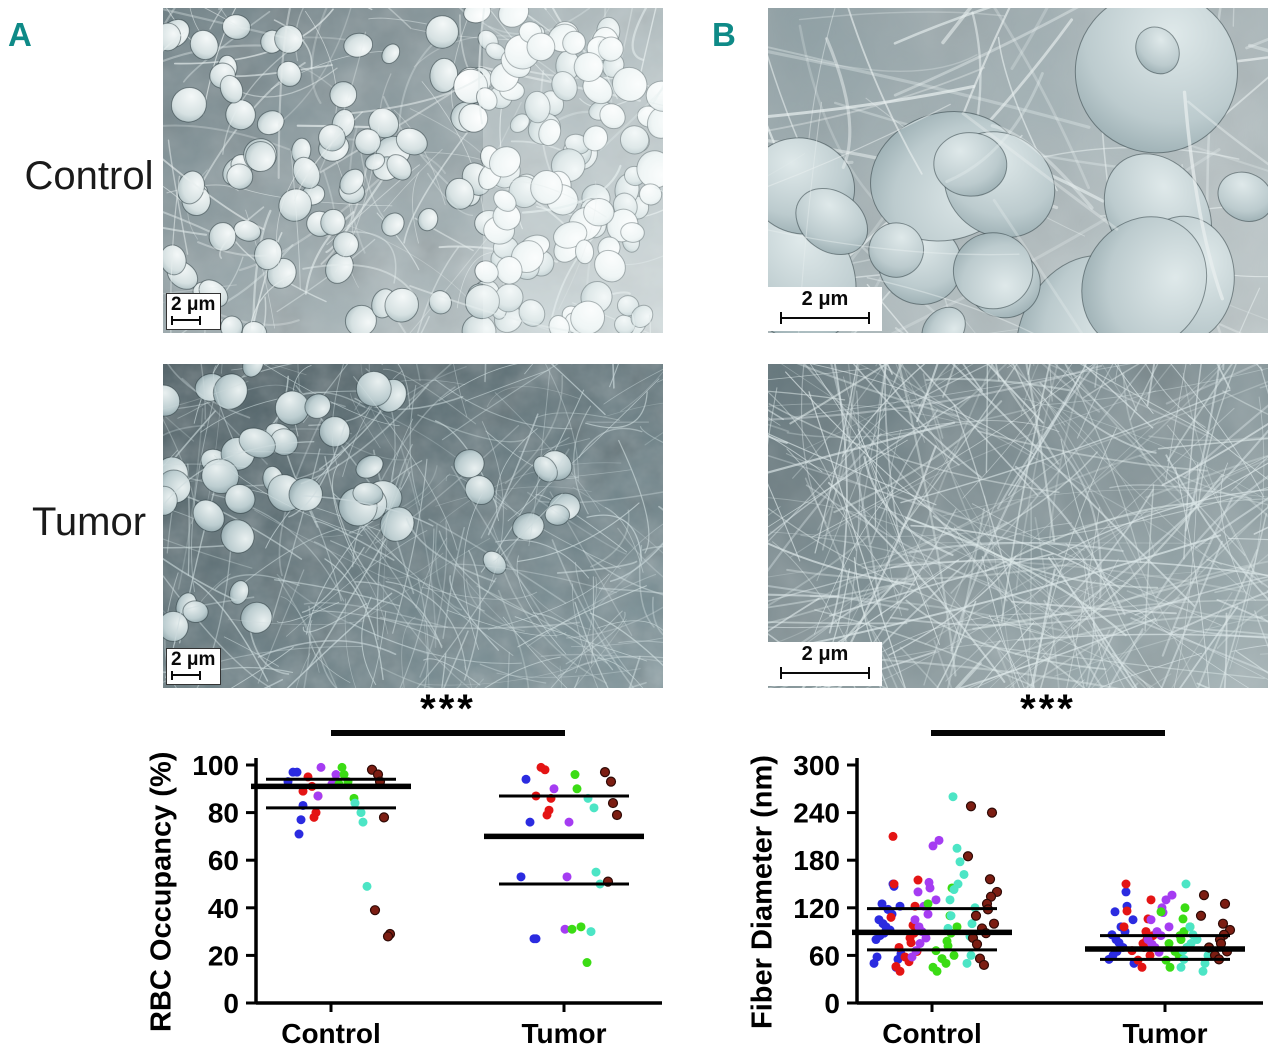 This screenshot has width=1280, height=1058. What do you see at coordinates (223, 813) in the screenshot?
I see `y-tick-label: 80` at bounding box center [223, 813].